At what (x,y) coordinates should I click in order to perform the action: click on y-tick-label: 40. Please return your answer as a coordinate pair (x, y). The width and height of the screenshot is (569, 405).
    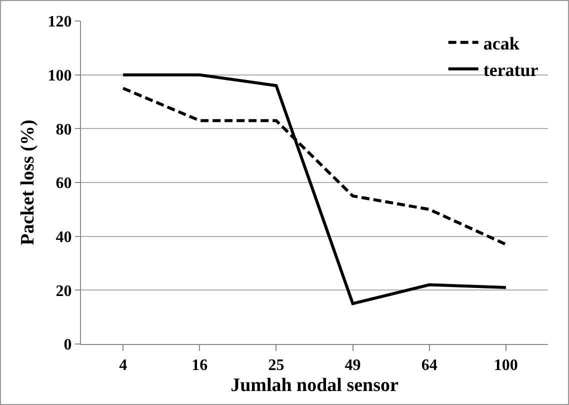
    Looking at the image, I should click on (64, 237).